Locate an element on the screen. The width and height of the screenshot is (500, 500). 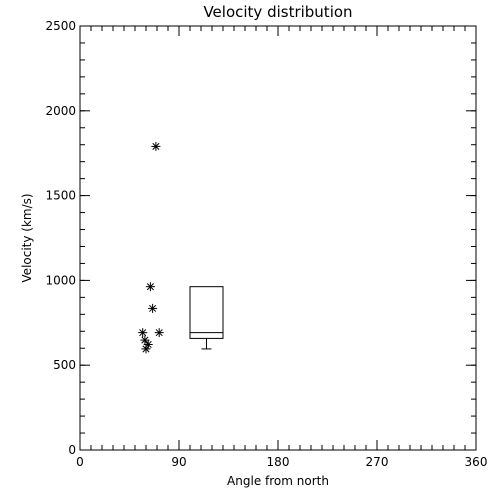
y-tick-label: 1000 is located at coordinates (60, 280).